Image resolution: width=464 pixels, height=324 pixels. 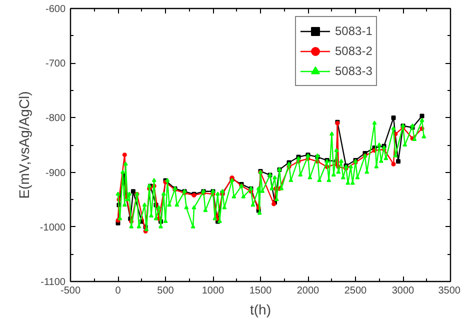 What do you see at coordinates (260, 291) in the screenshot?
I see `x-tick-label: 1500` at bounding box center [260, 291].